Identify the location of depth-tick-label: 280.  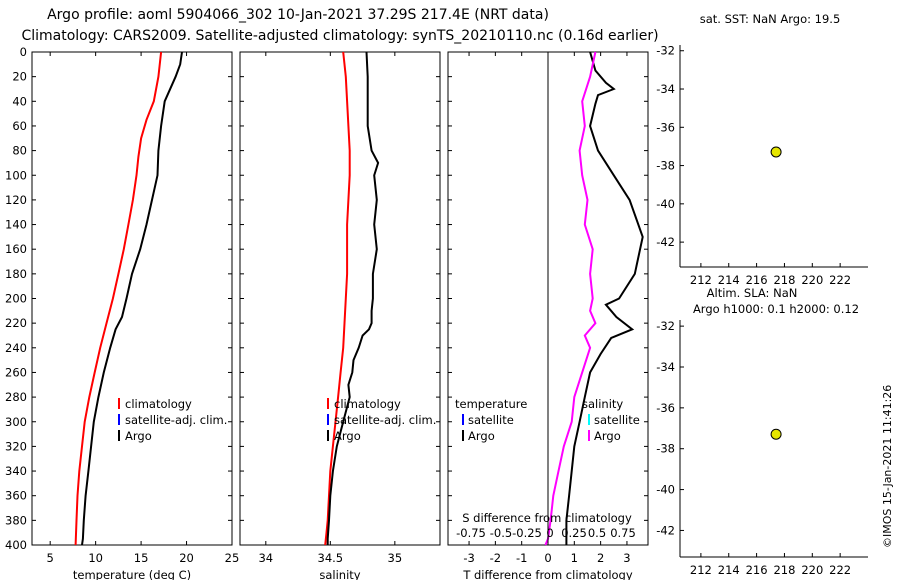
(16, 397).